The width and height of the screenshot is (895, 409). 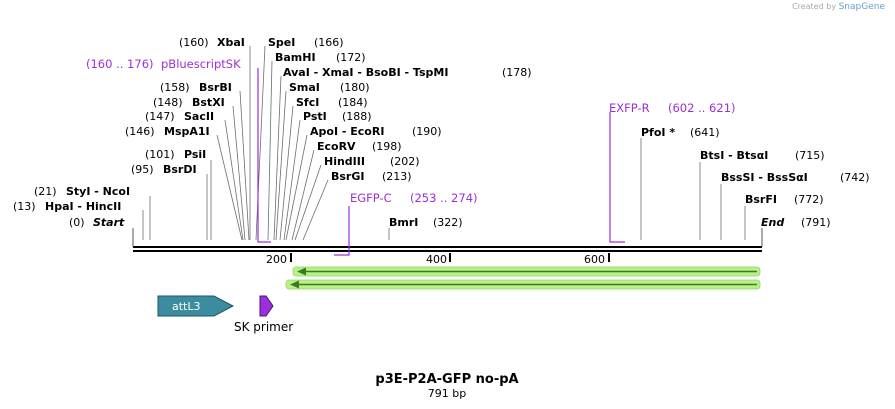 What do you see at coordinates (814, 6) in the screenshot?
I see `credit-prefix: Created by` at bounding box center [814, 6].